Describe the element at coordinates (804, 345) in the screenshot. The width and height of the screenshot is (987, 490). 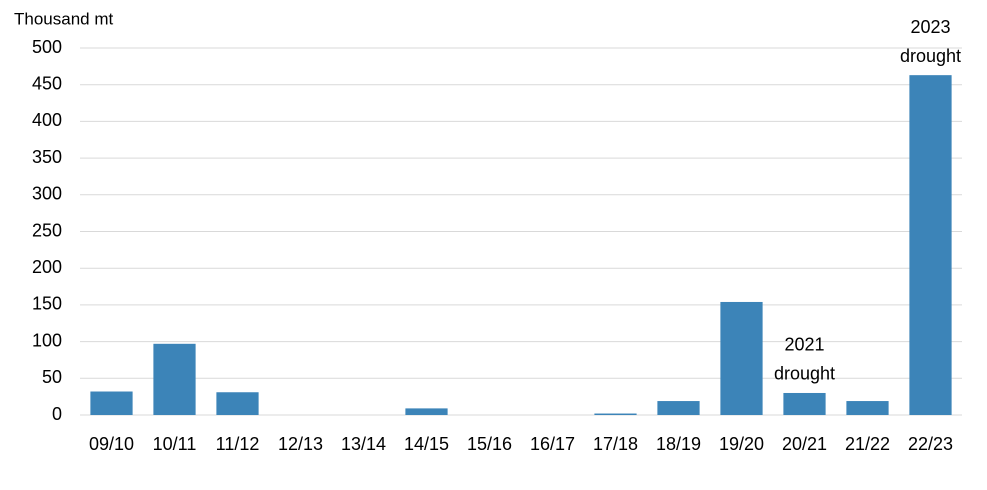
I see `annotation: 2021` at that location.